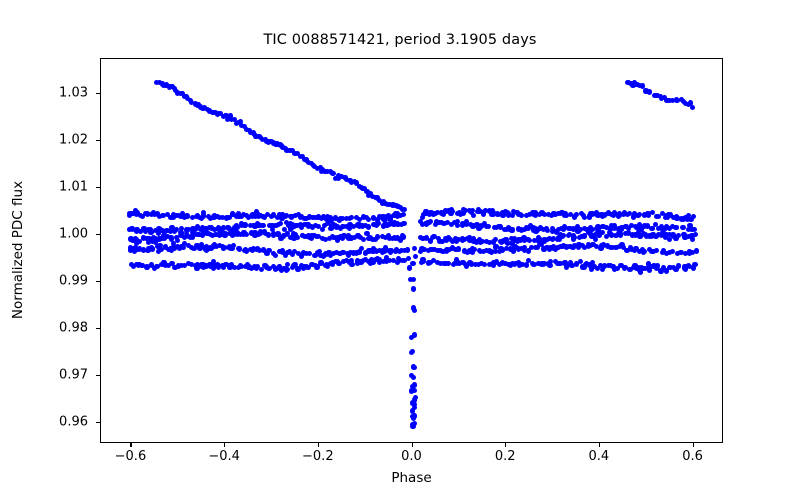 The image size is (800, 500). Describe the element at coordinates (98, 235) in the screenshot. I see `y-tick-mark` at that location.